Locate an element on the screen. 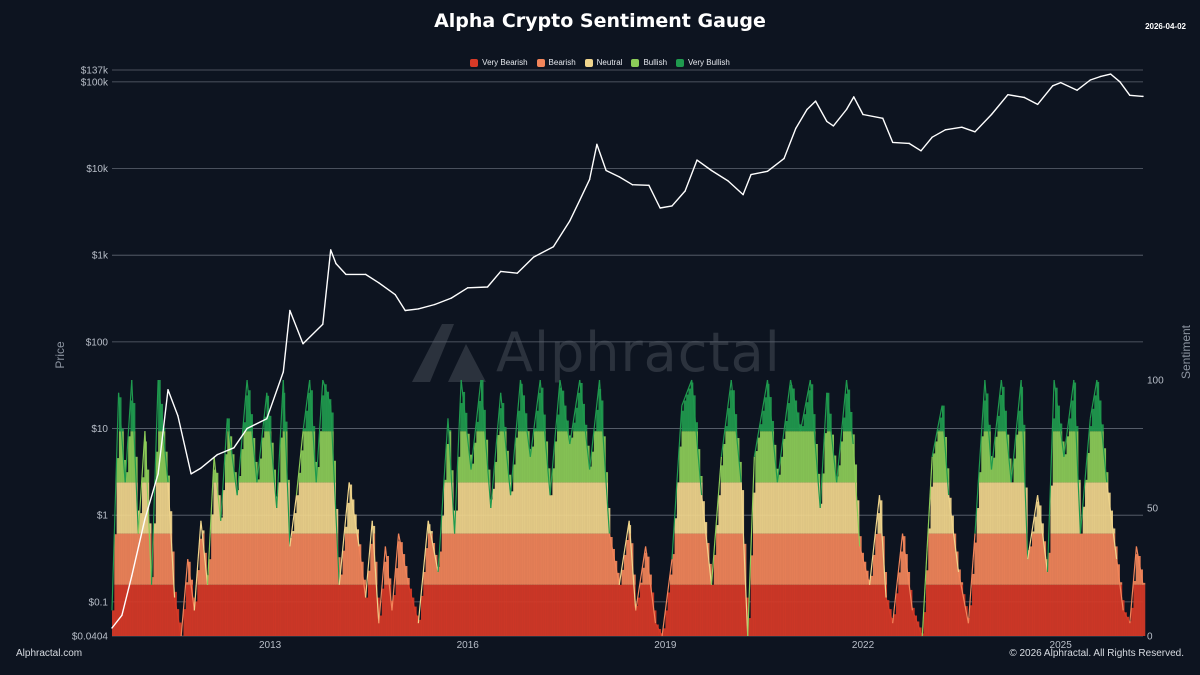  legend-item-very-bullish: Very Bullish is located at coordinates (703, 62).